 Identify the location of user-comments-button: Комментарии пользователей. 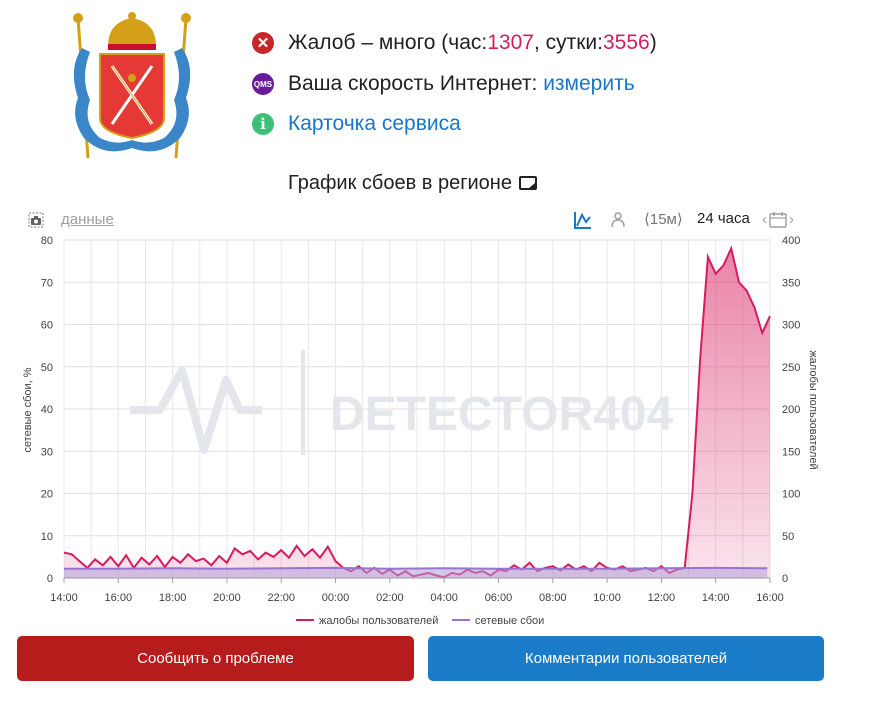
(626, 658).